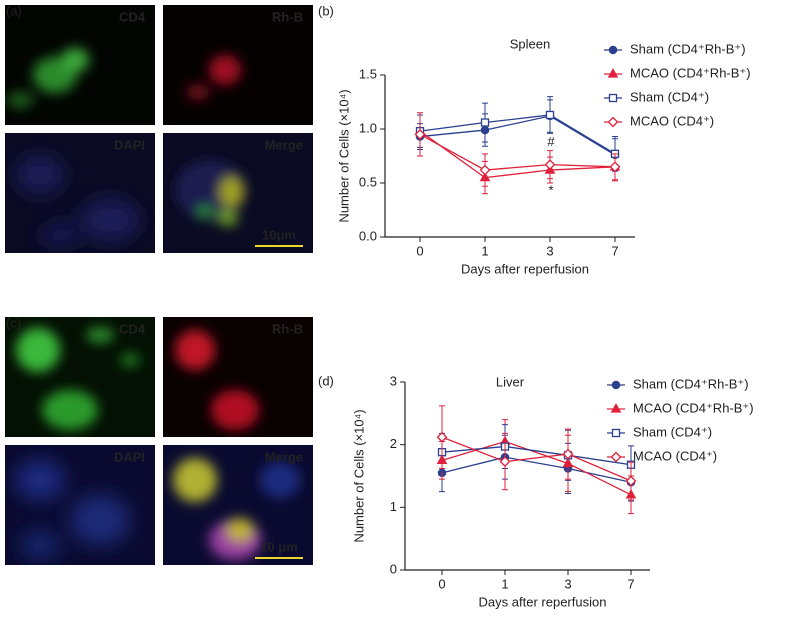 The width and height of the screenshot is (800, 620). I want to click on y-tick-label: 0, so click(393, 568).